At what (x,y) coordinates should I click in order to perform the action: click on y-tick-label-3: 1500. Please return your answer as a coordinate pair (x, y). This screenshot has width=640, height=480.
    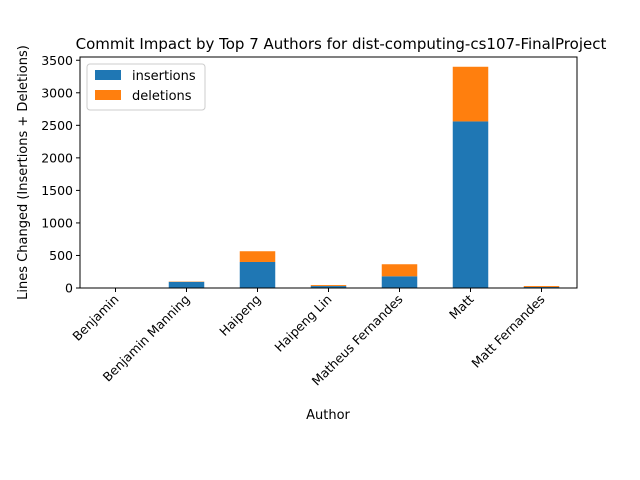
    Looking at the image, I should click on (57, 190).